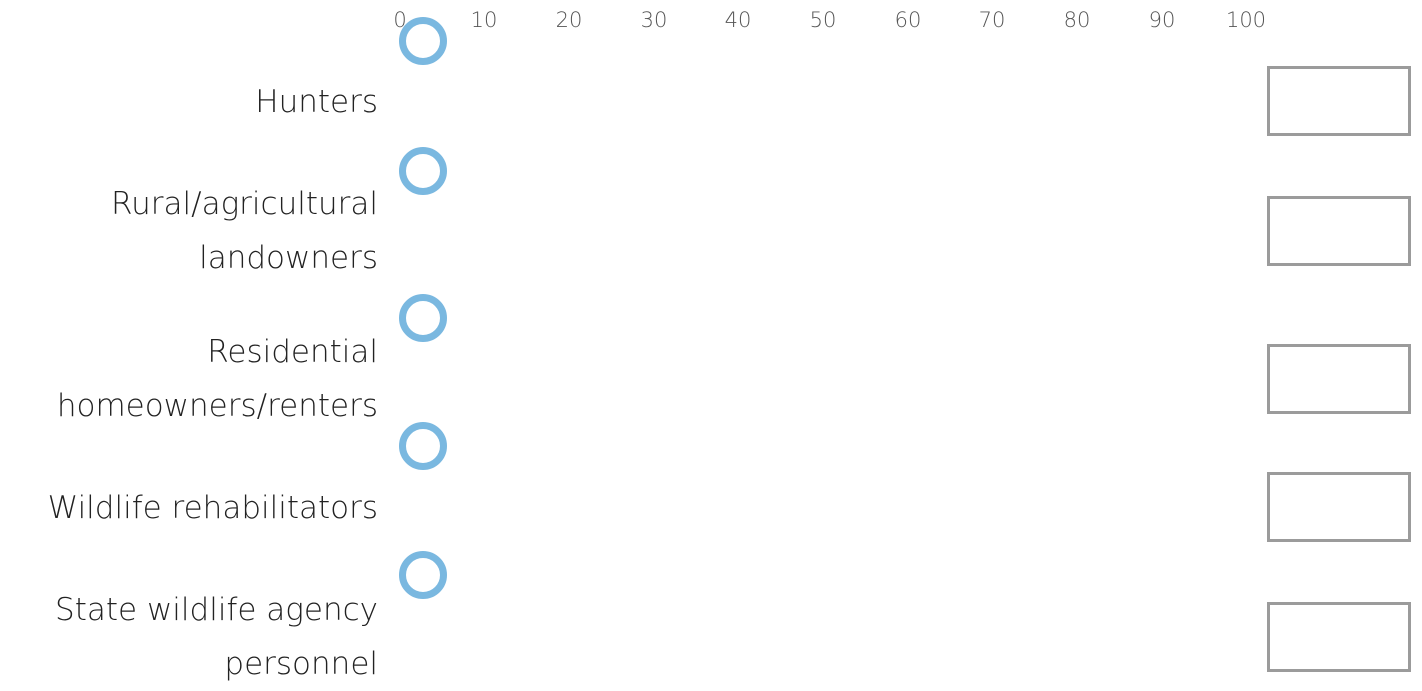 This screenshot has width=1422, height=691. I want to click on scale-tick: 40, so click(738, 20).